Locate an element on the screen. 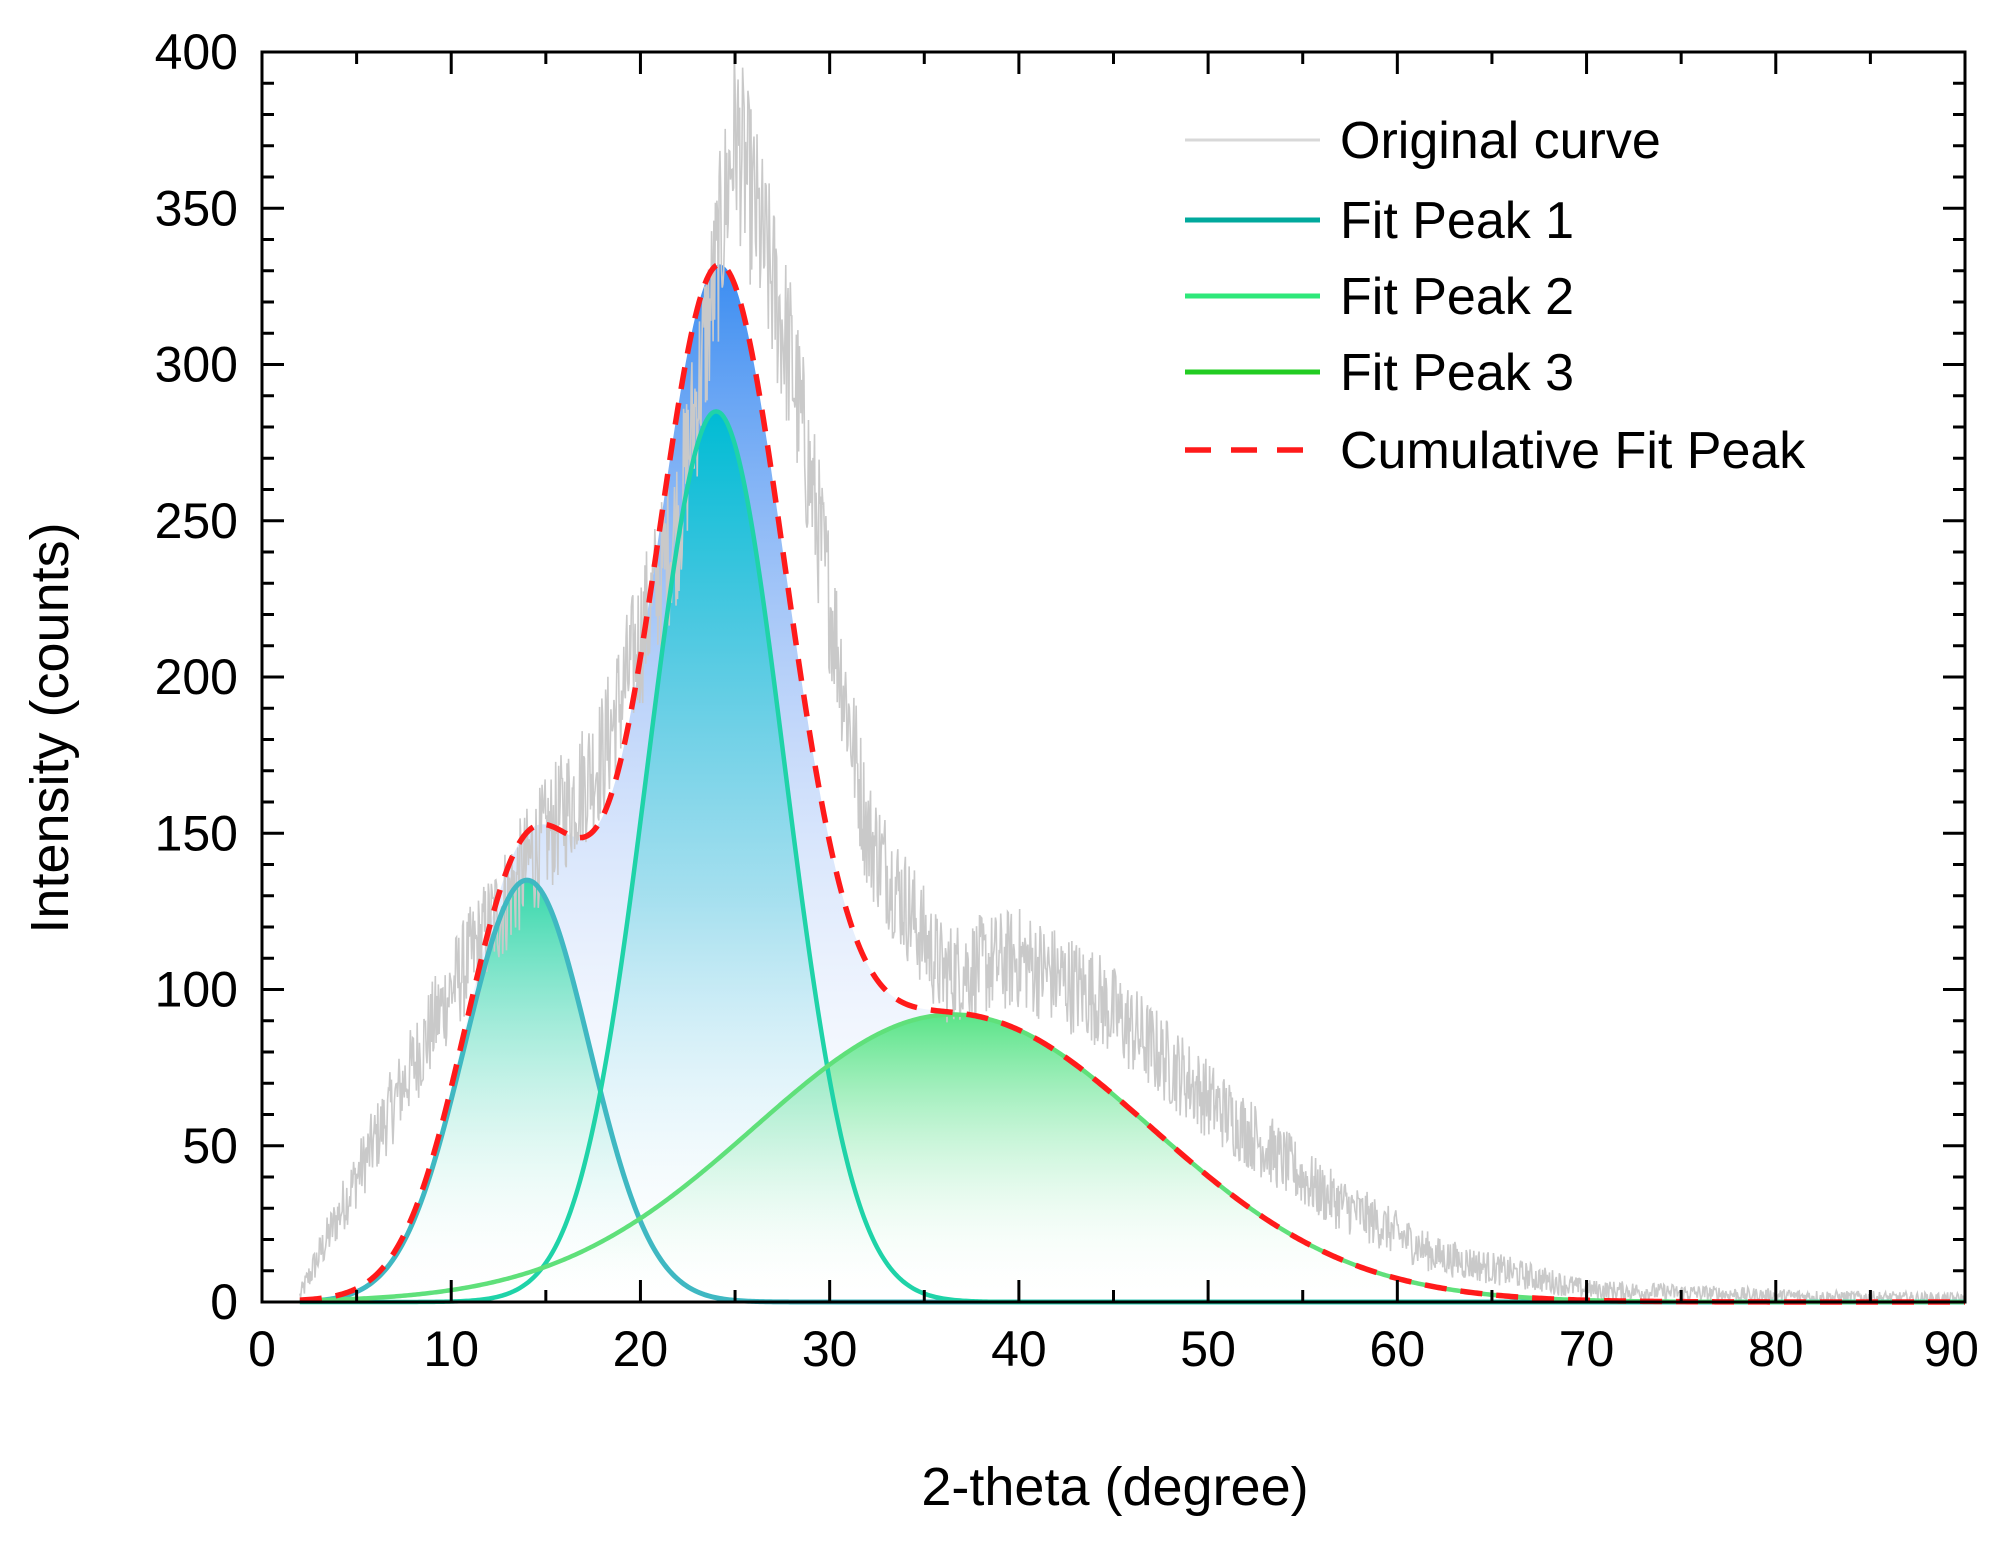 Image resolution: width=2007 pixels, height=1542 pixels. x-tick-label: 0 is located at coordinates (262, 1349).